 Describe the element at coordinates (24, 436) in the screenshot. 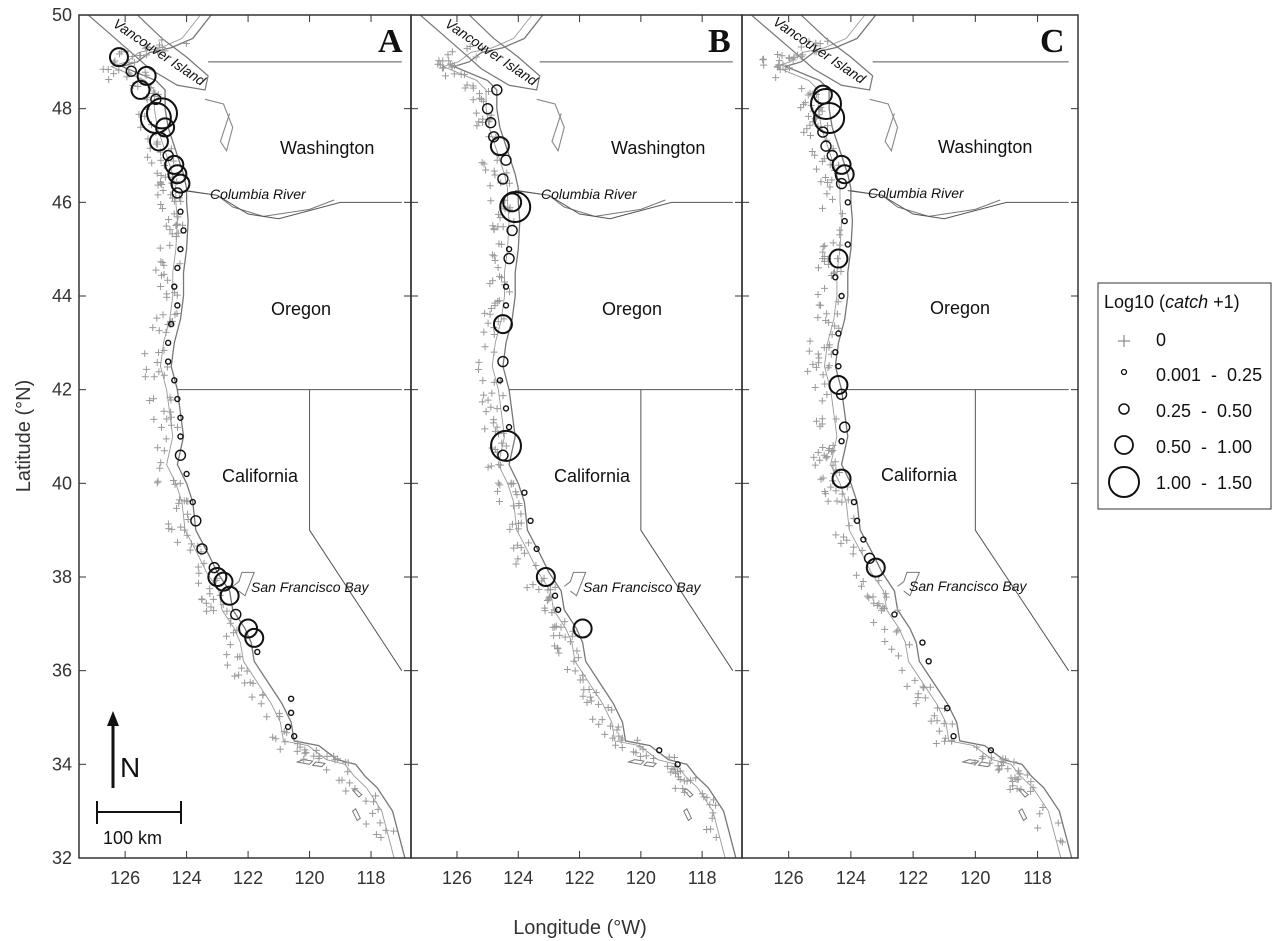

I see `y-axis-title: Latitude (°N)` at that location.